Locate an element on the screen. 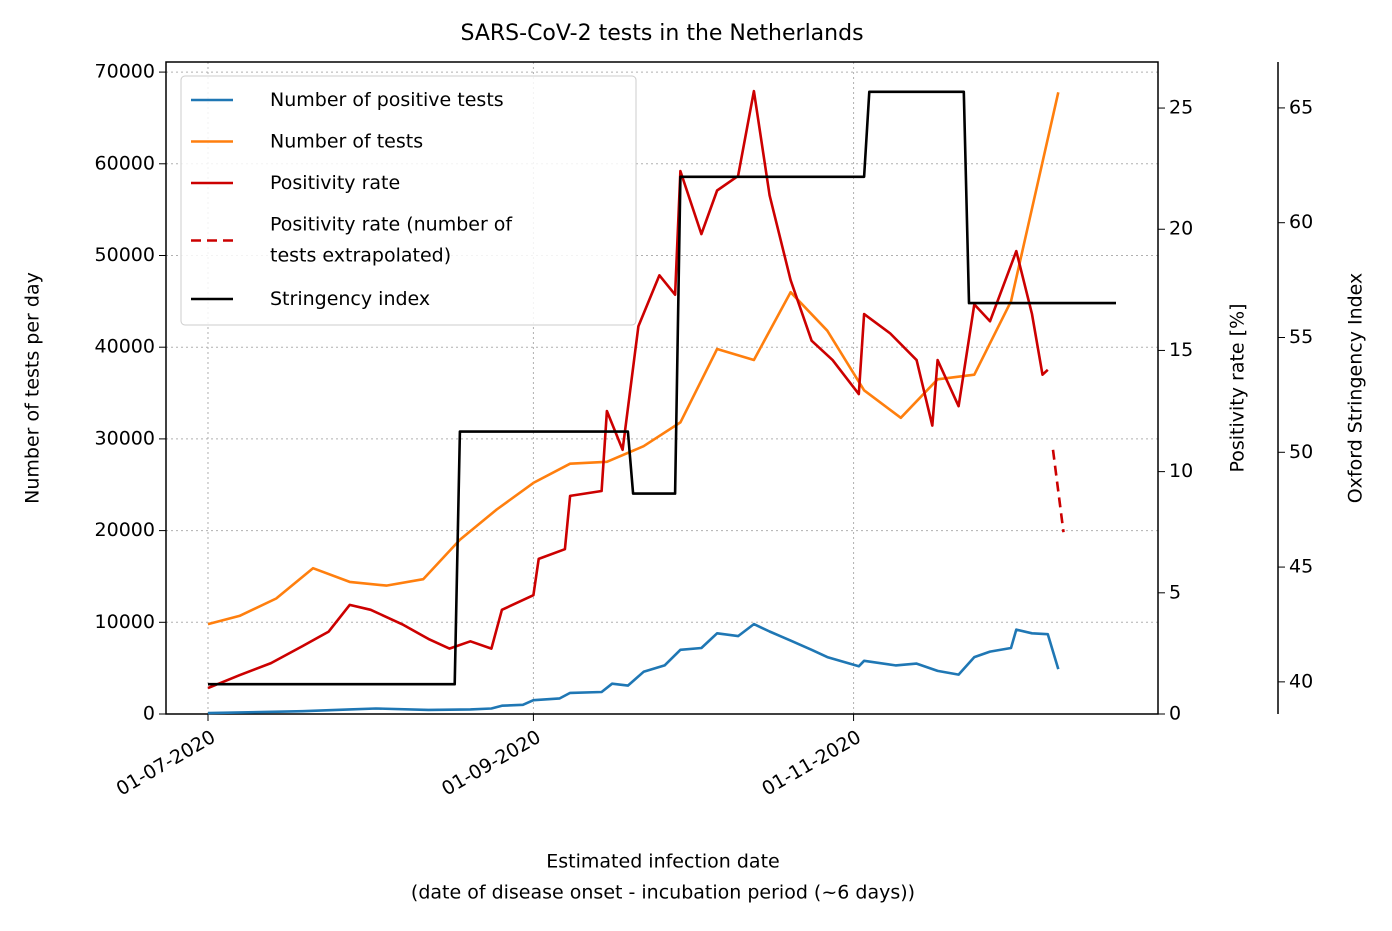 This screenshot has height=931, width=1392. y3-tick-label: 50 is located at coordinates (1301, 452).